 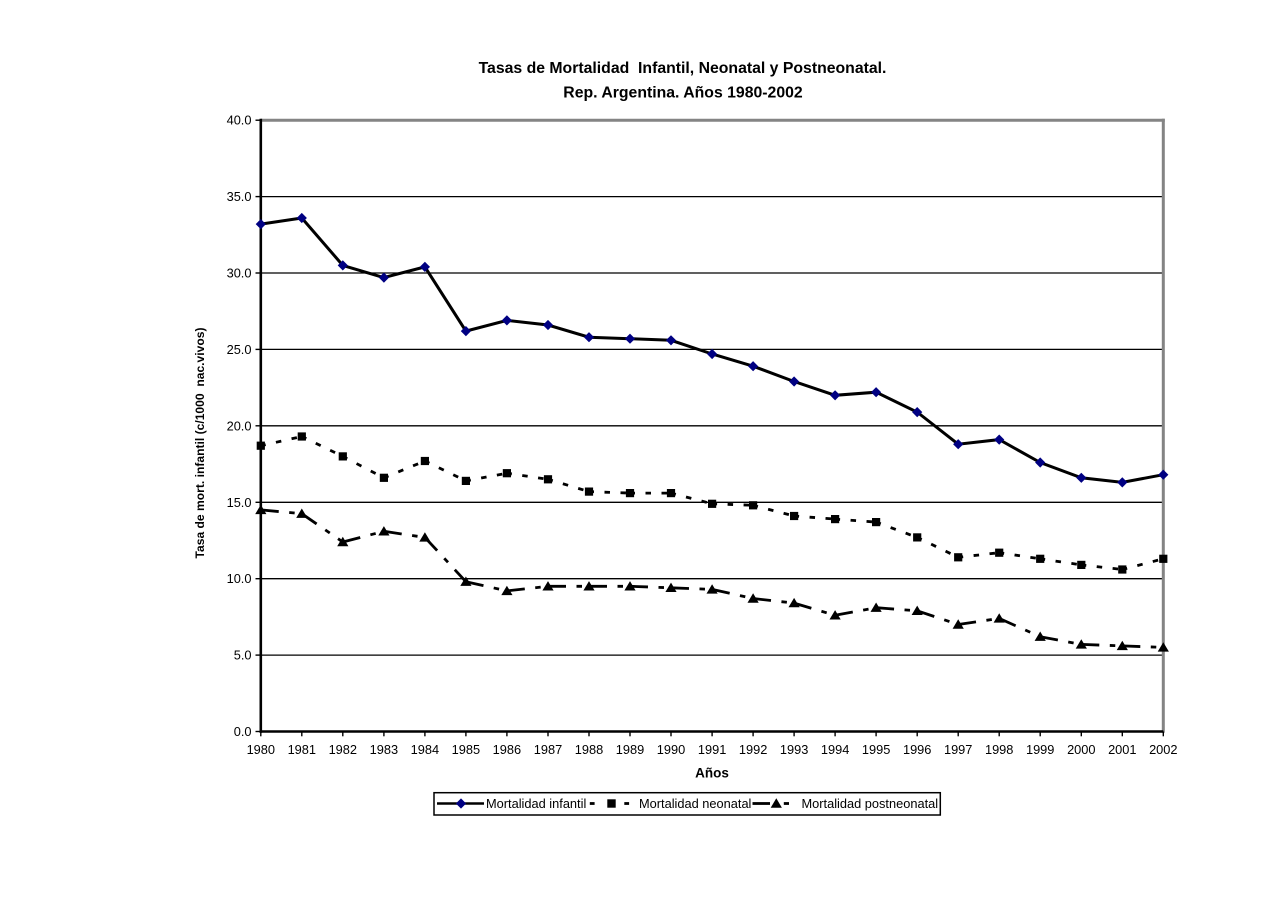 I want to click on svg-text: 20.0, so click(x=239, y=425).